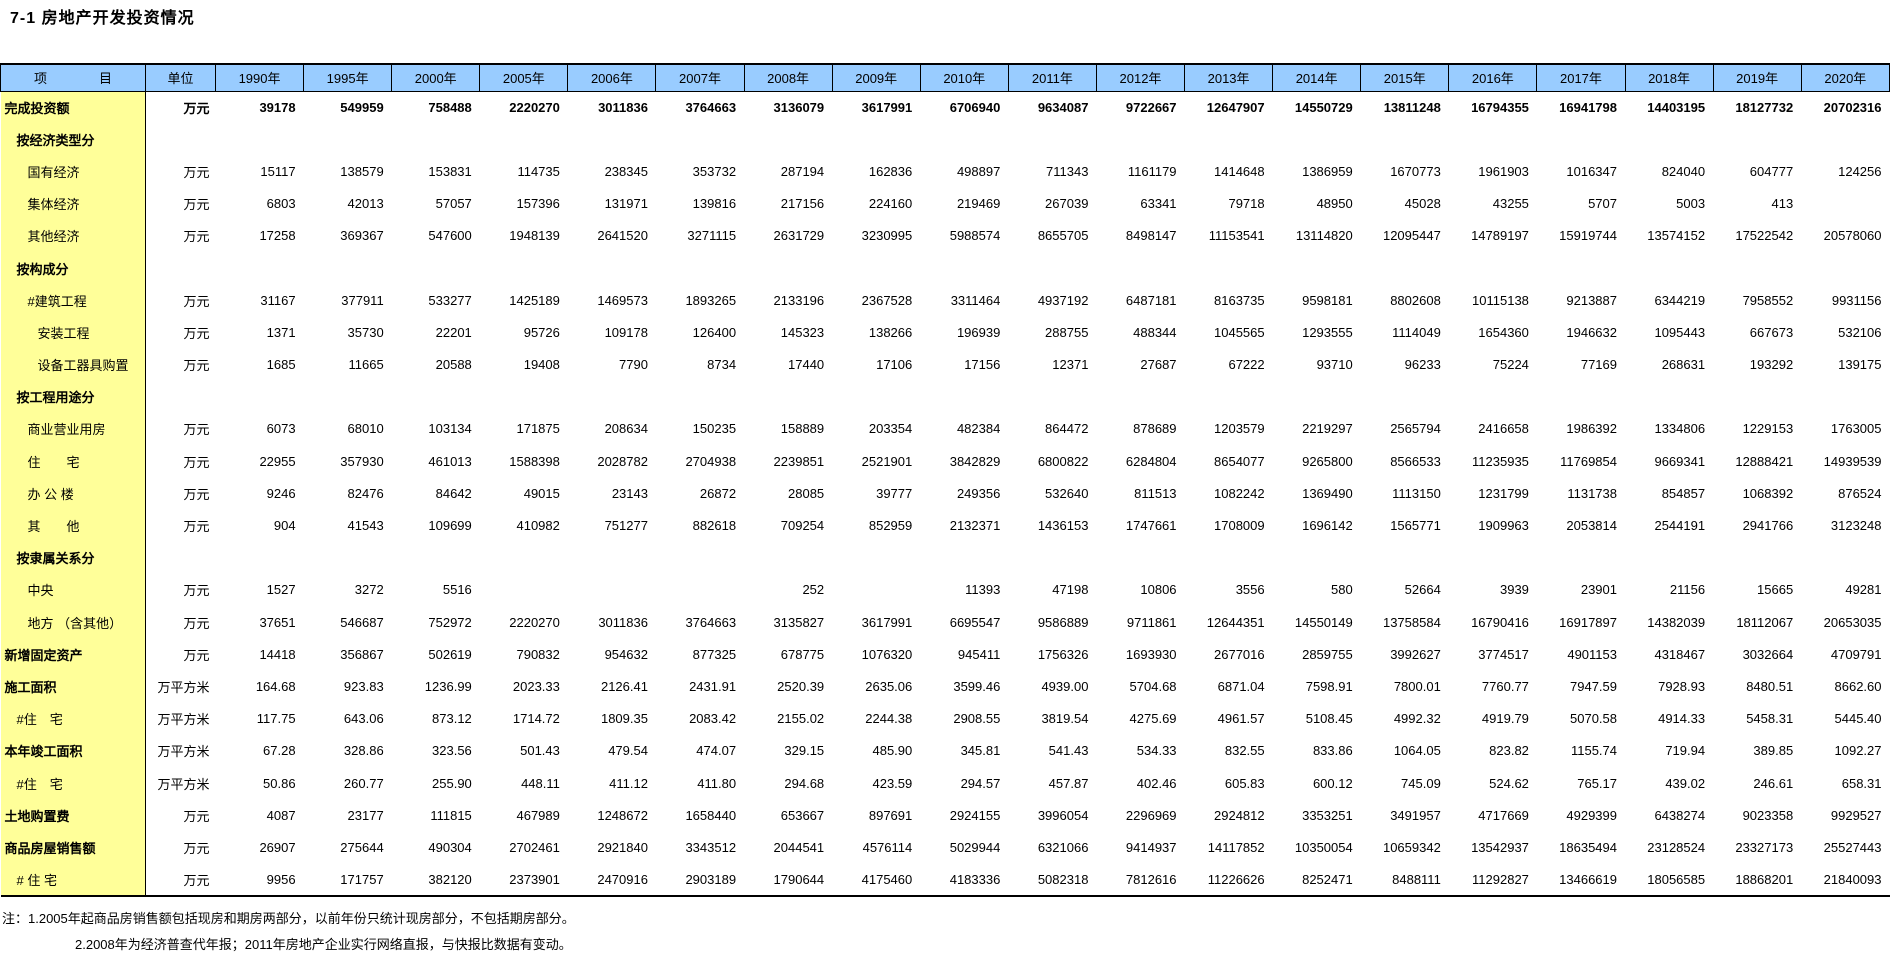 The width and height of the screenshot is (1890, 967). Describe the element at coordinates (1775, 590) in the screenshot. I see `value-cell: 15665` at that location.